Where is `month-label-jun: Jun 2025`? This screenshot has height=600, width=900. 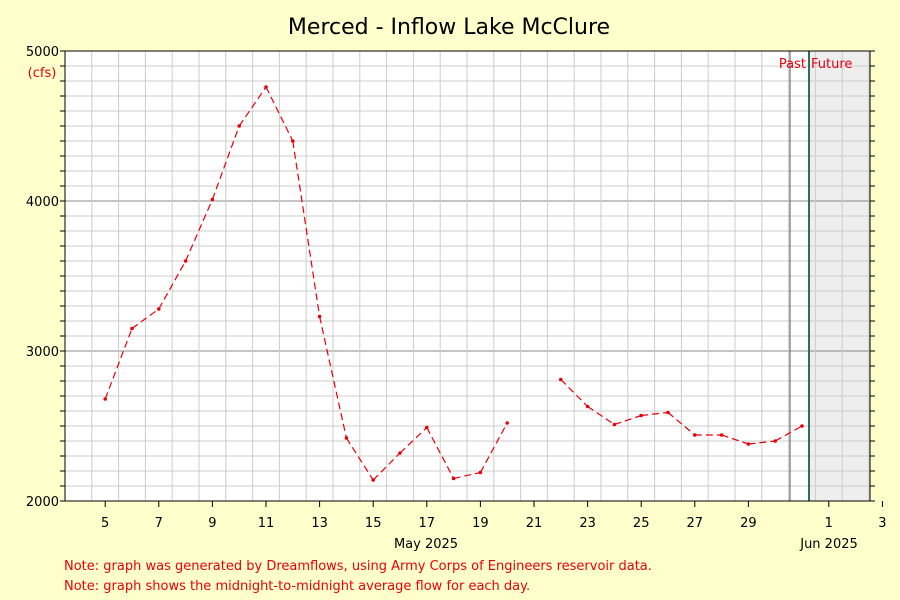 month-label-jun: Jun 2025 is located at coordinates (828, 544).